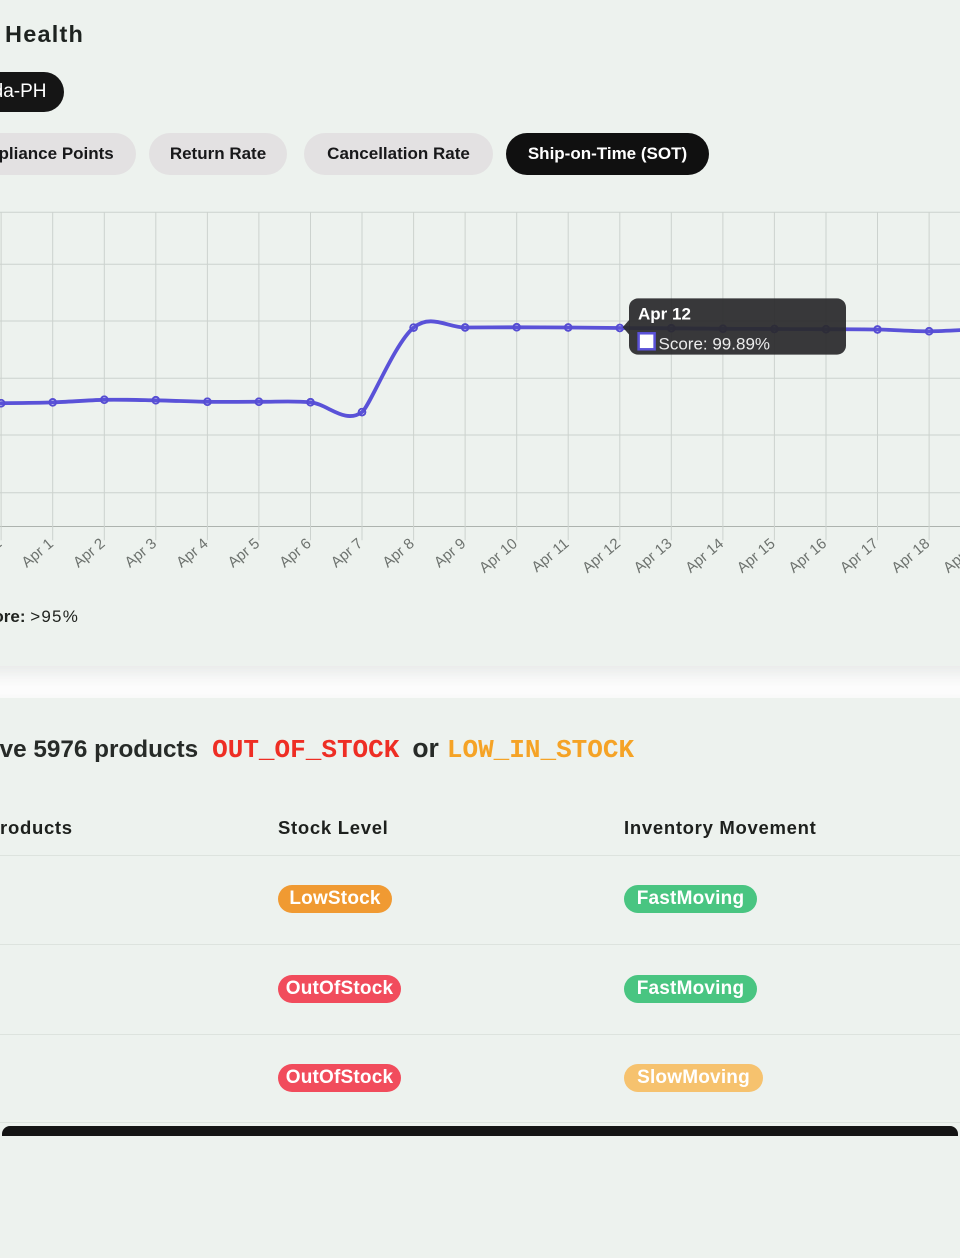 The height and width of the screenshot is (1258, 960). What do you see at coordinates (807, 555) in the screenshot?
I see `svg-text: Apr 16` at bounding box center [807, 555].